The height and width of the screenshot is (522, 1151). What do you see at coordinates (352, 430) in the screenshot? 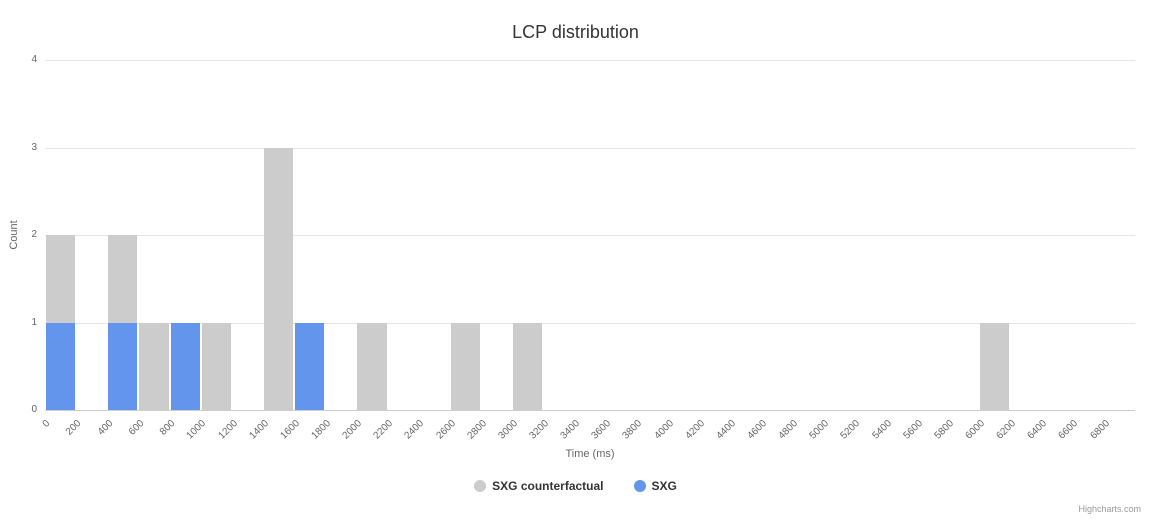
I see `x-tick-label: 2000` at bounding box center [352, 430].